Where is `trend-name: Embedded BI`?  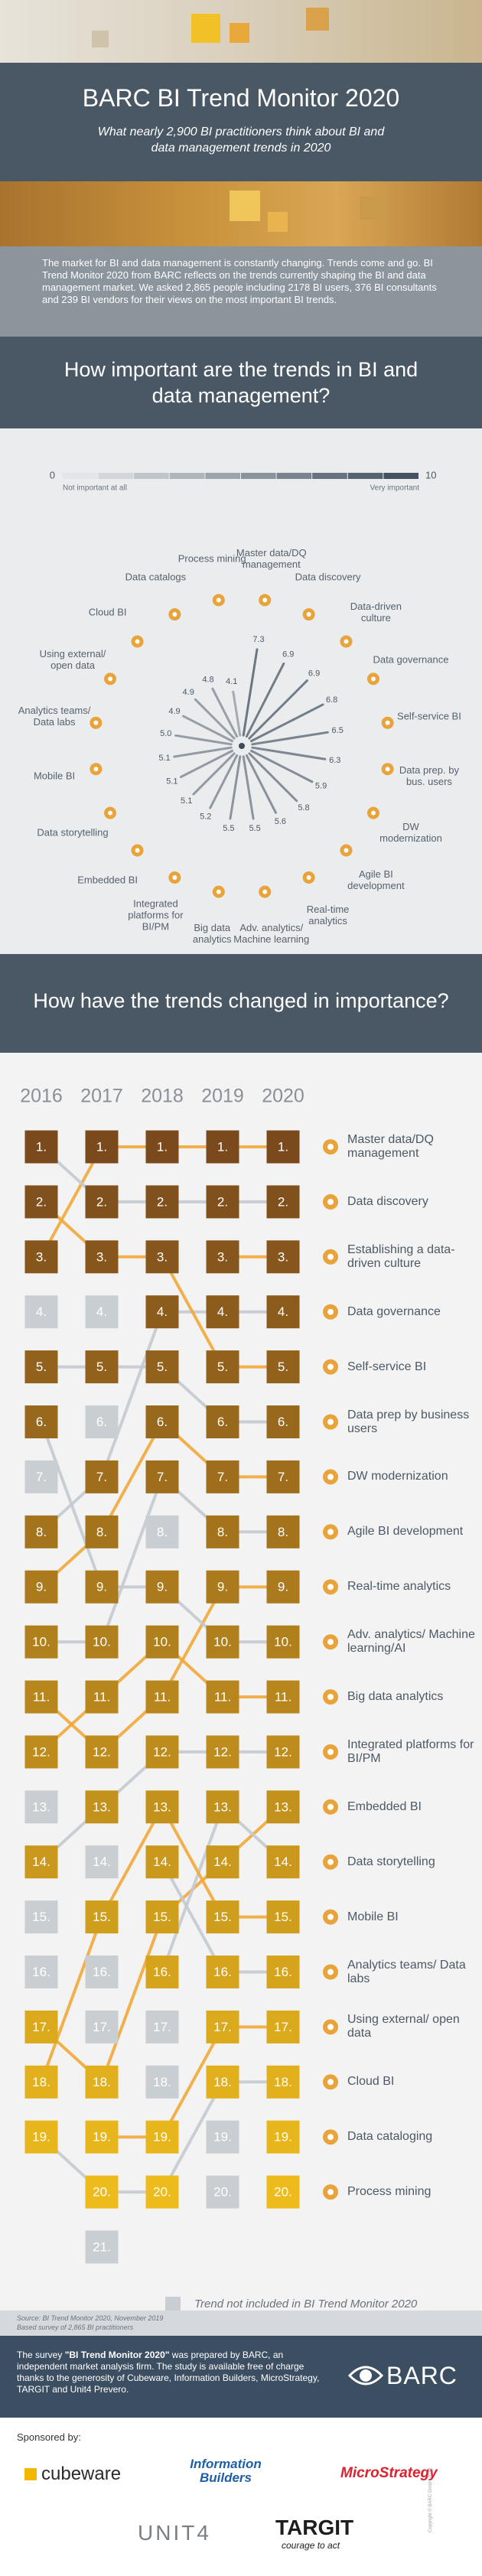
trend-name: Embedded BI is located at coordinates (384, 1806).